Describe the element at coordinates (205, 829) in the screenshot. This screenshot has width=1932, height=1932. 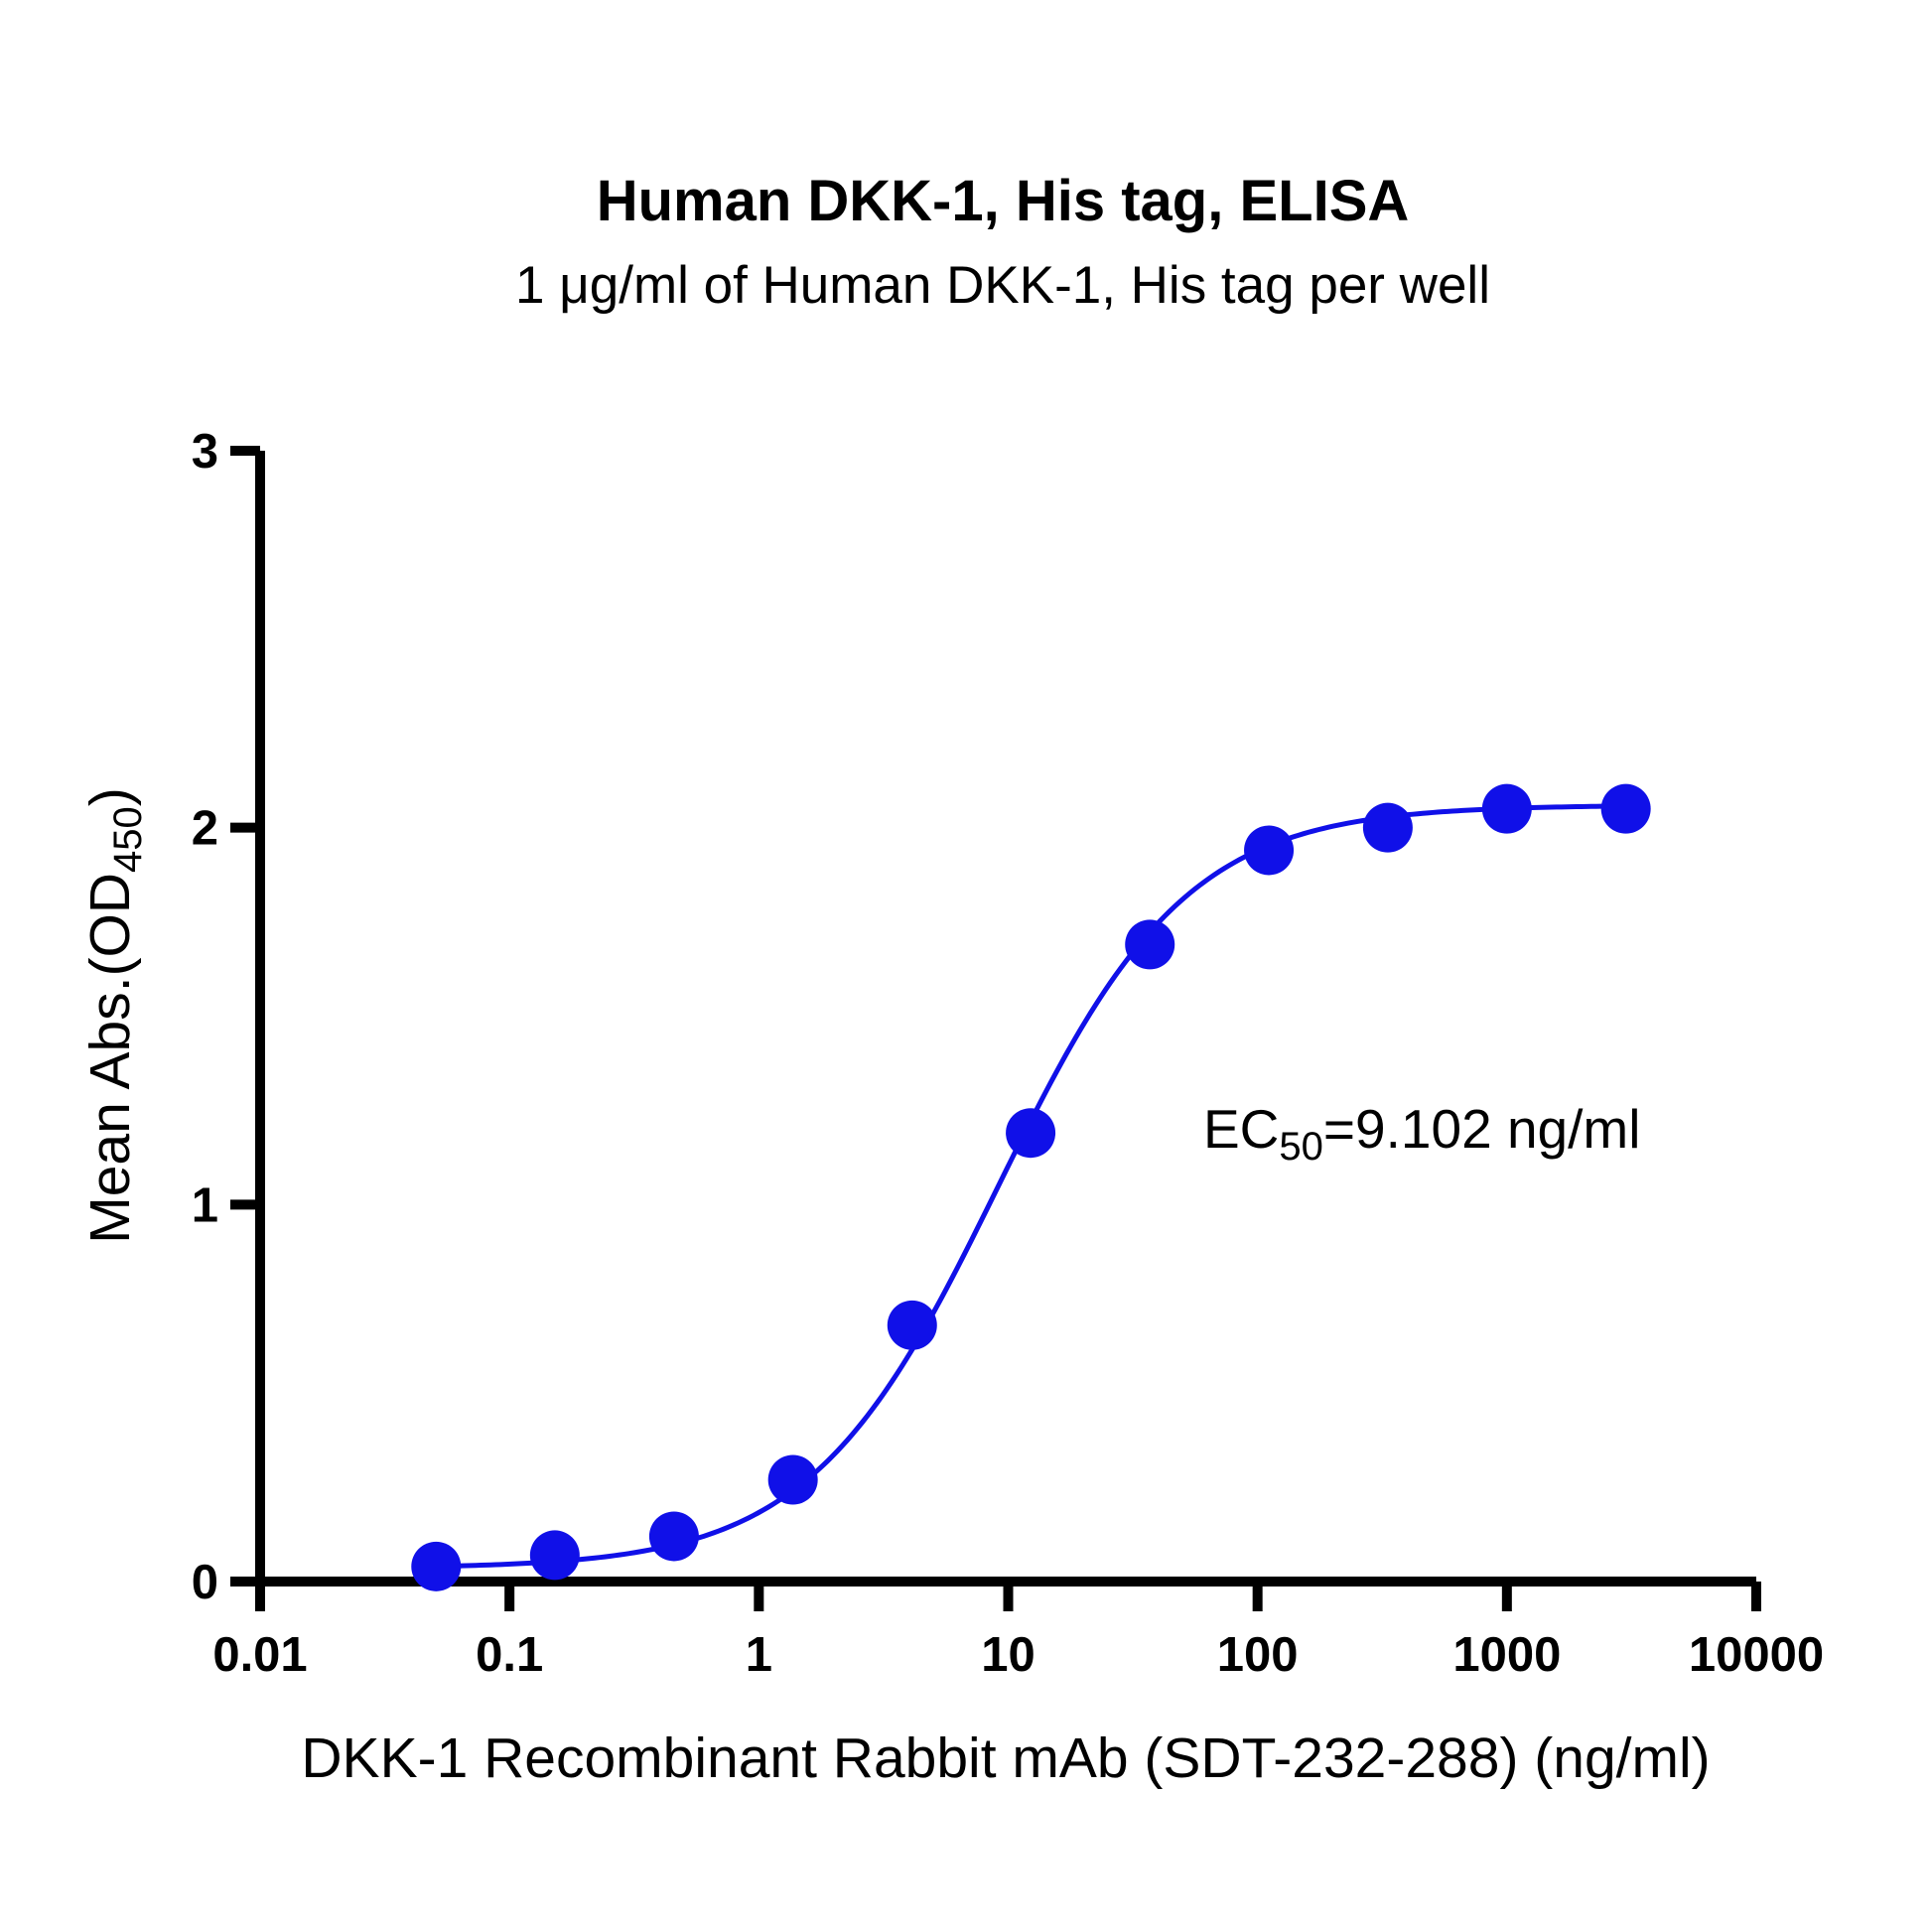
I see `y-tick-label: 2` at that location.